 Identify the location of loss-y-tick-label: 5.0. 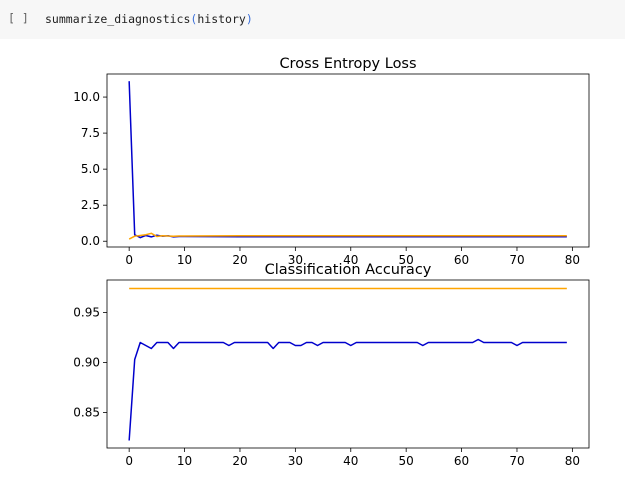
(90, 169).